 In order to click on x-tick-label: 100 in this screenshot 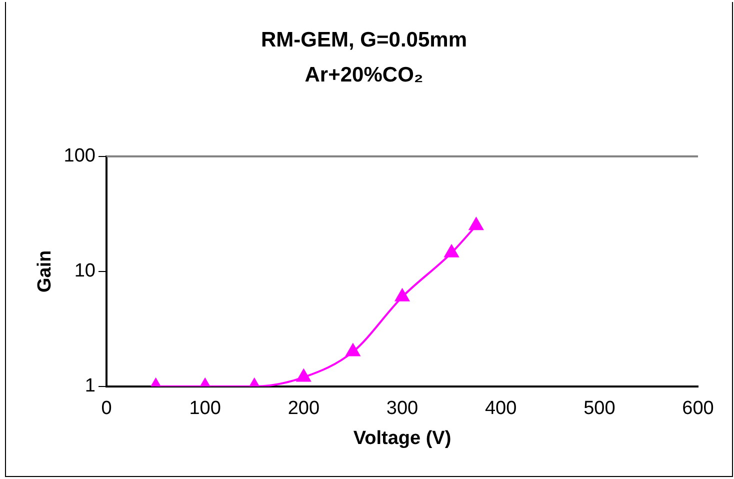, I will do `click(205, 409)`.